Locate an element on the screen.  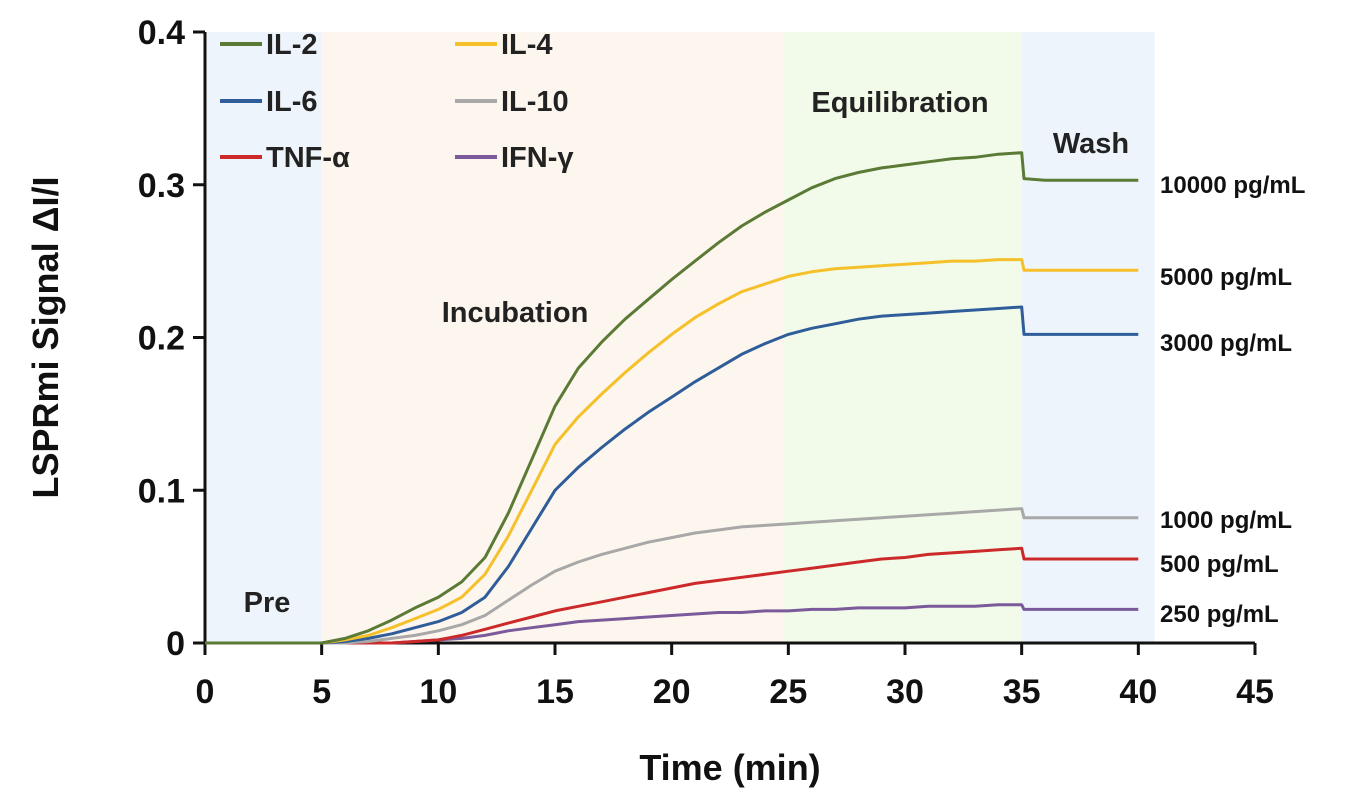
x-axis-ticks: 0 5 10 15 20 25 30 35 40 45 is located at coordinates (735, 677).